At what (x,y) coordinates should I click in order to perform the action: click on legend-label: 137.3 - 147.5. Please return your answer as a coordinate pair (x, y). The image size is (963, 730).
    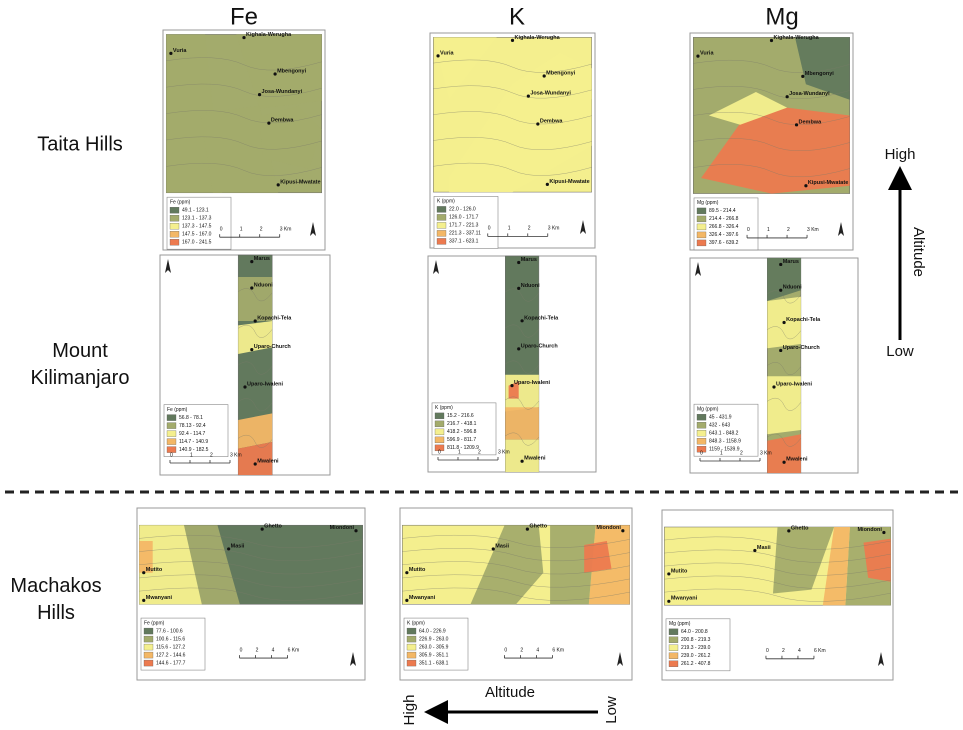
    Looking at the image, I should click on (197, 227).